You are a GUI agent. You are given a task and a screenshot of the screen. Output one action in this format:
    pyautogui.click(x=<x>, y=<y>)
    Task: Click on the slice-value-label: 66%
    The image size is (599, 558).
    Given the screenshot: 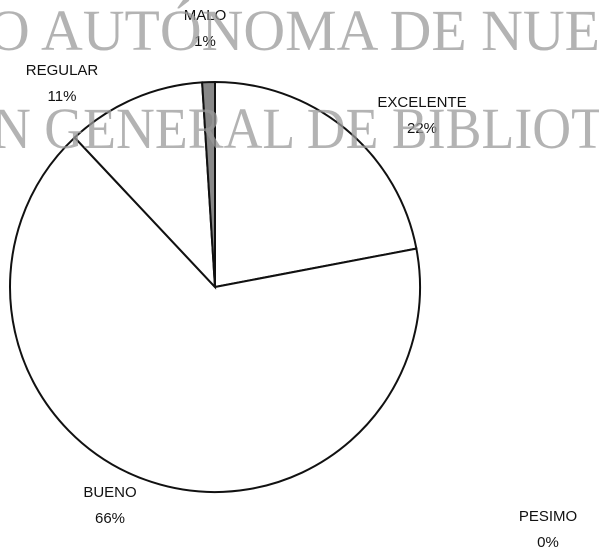 What is the action you would take?
    pyautogui.click(x=110, y=518)
    